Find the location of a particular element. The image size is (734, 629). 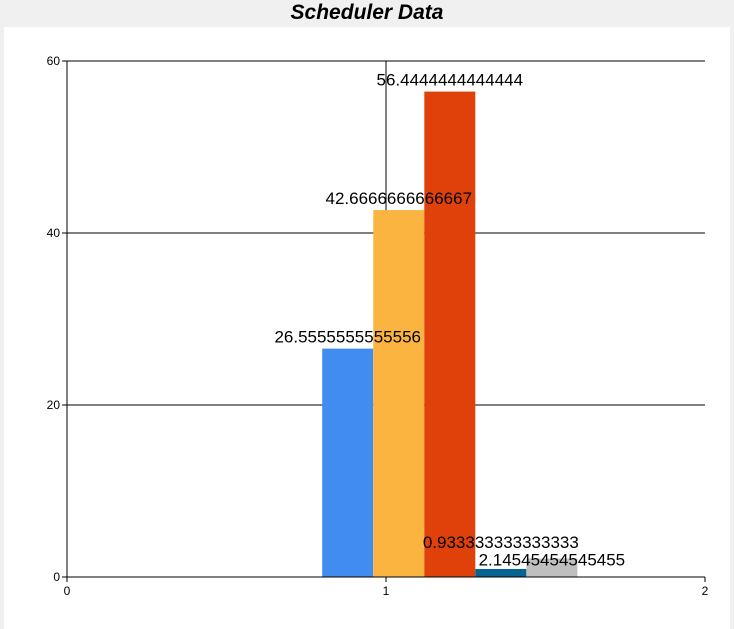

y-tick-label-40: 40 is located at coordinates (54, 233).